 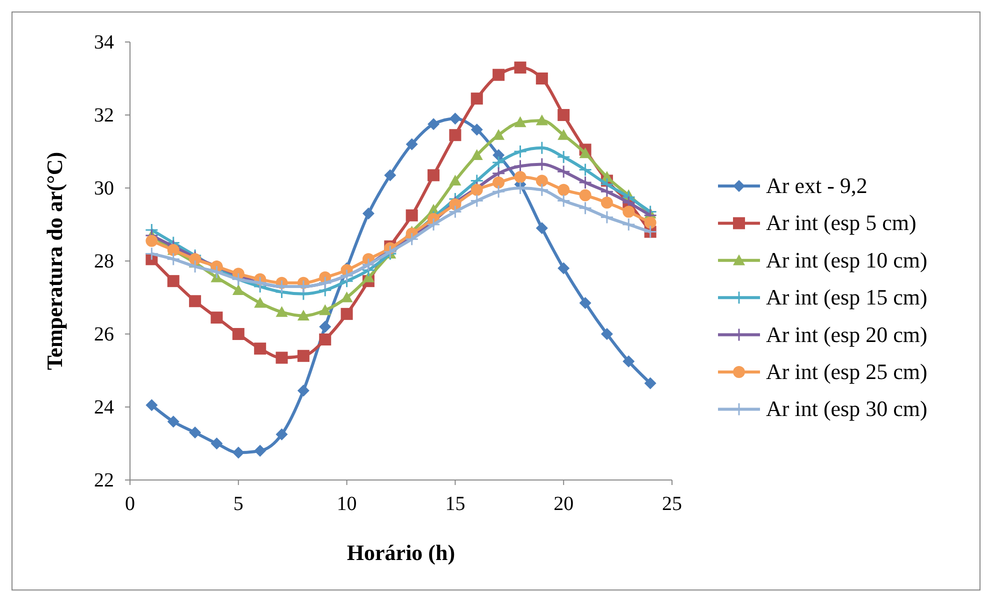 What do you see at coordinates (238, 504) in the screenshot?
I see `x-tick-label: 5` at bounding box center [238, 504].